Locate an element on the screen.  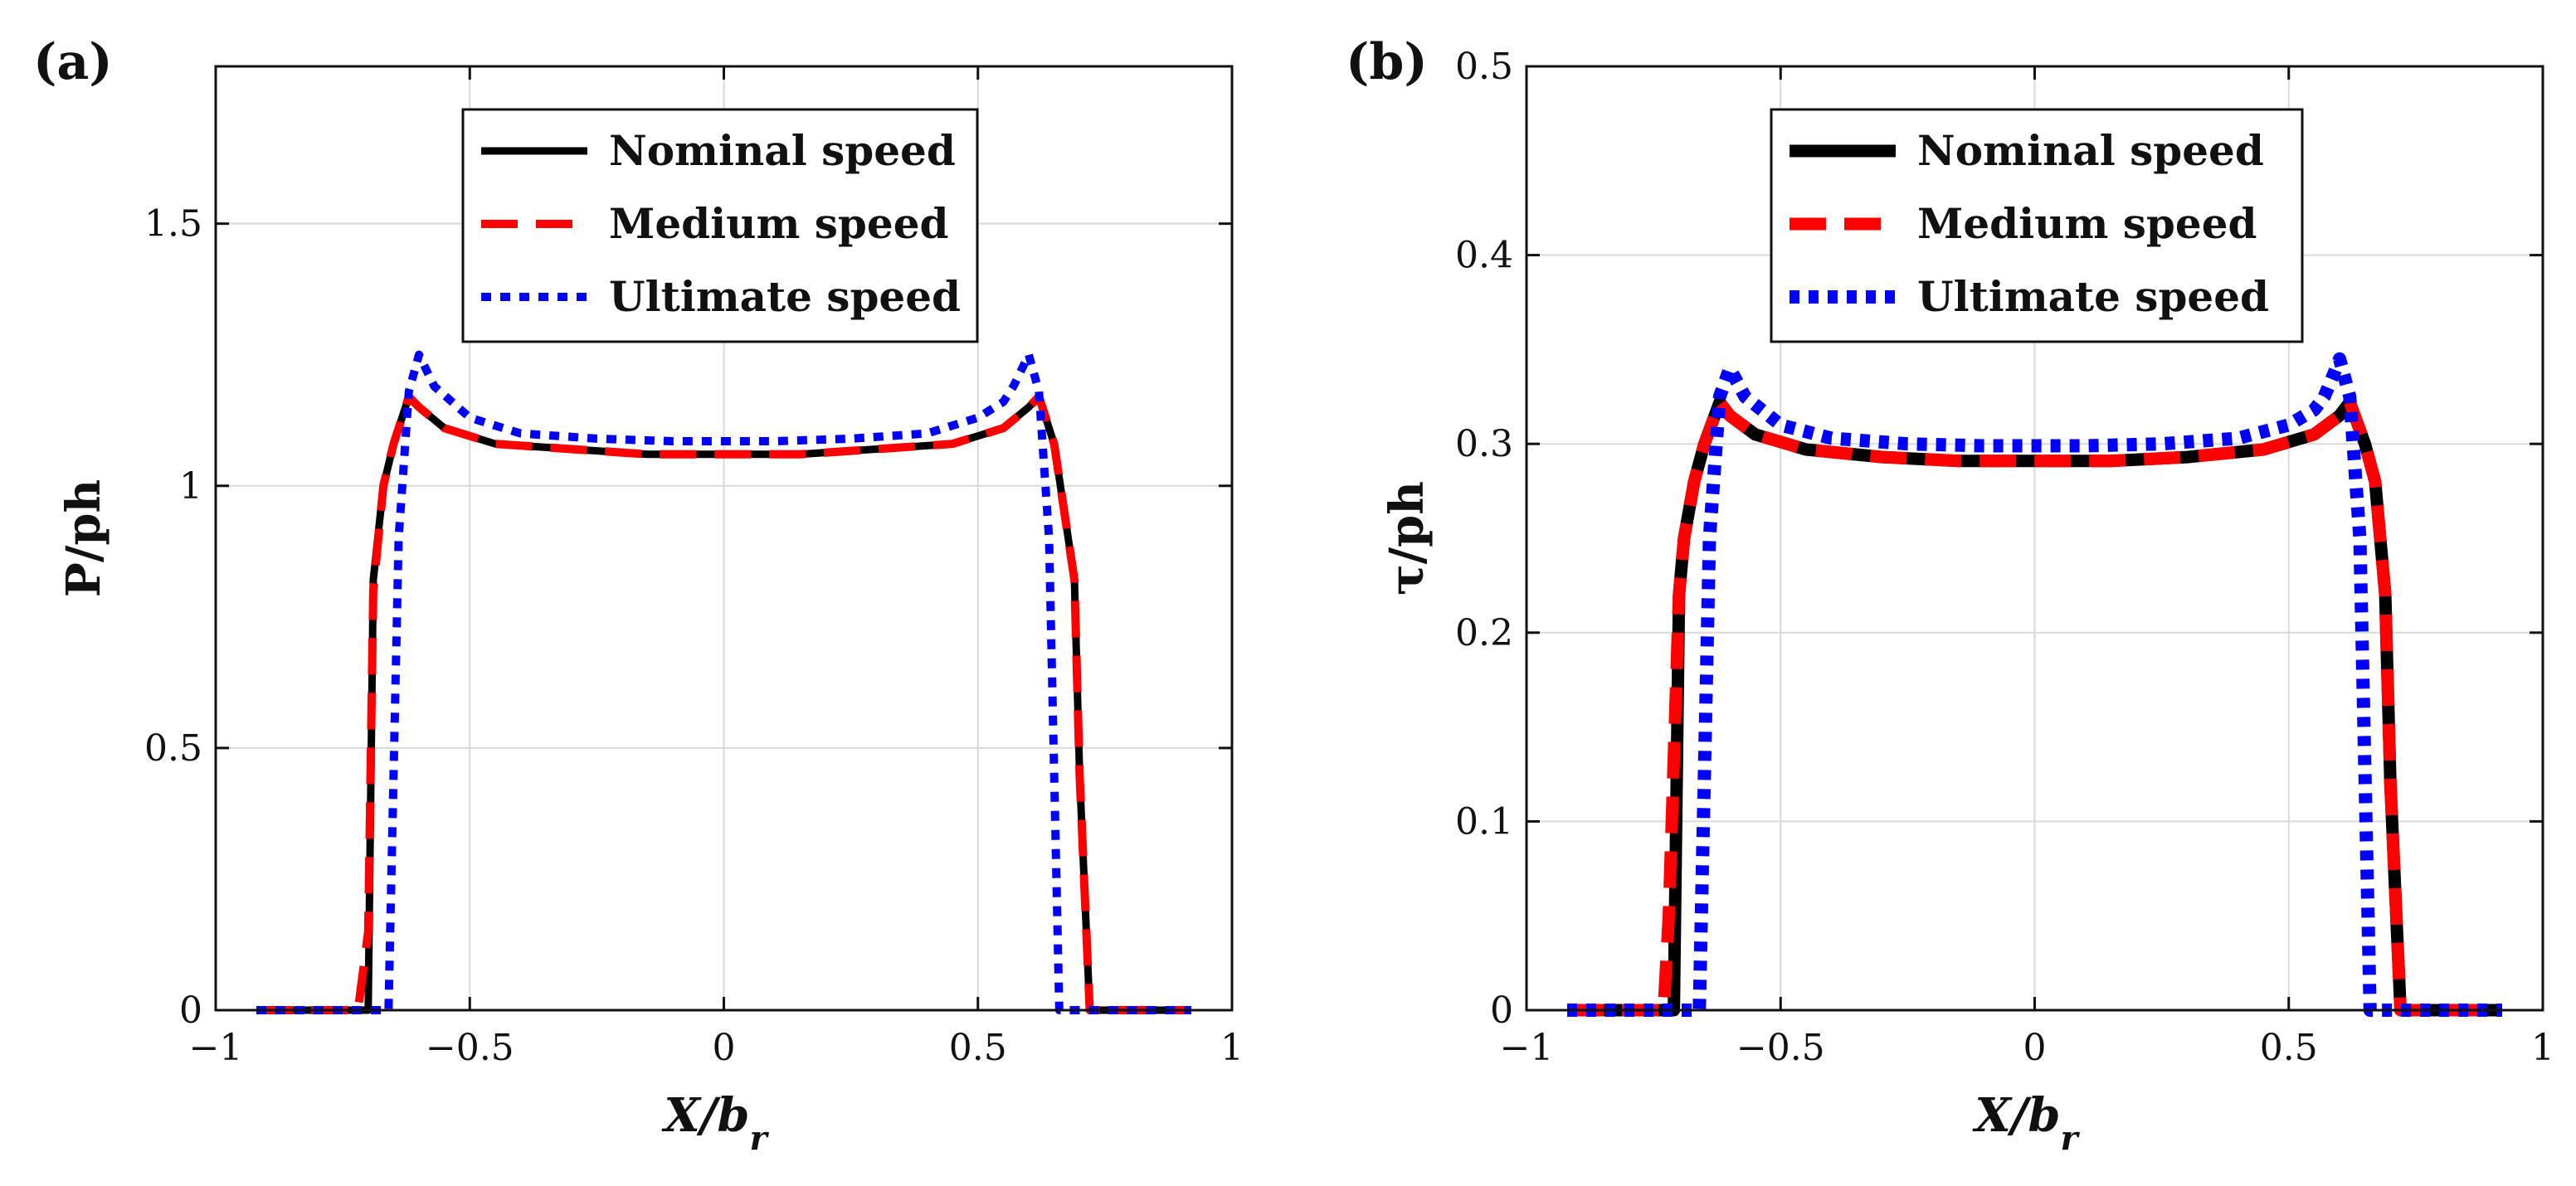
y-tick-label: 0.1 is located at coordinates (1484, 821).